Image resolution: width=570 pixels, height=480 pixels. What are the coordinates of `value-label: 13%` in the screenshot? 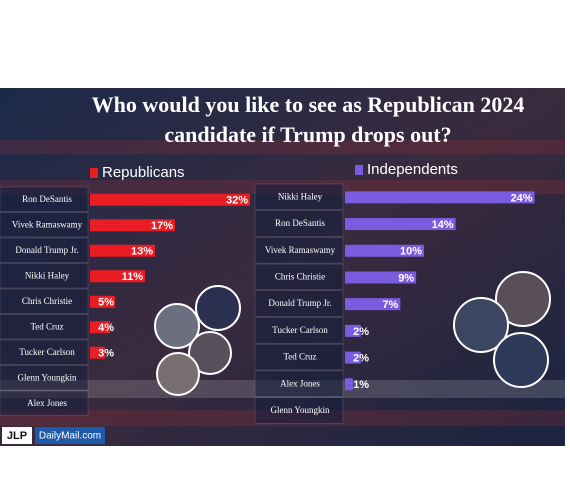 It's located at (142, 252).